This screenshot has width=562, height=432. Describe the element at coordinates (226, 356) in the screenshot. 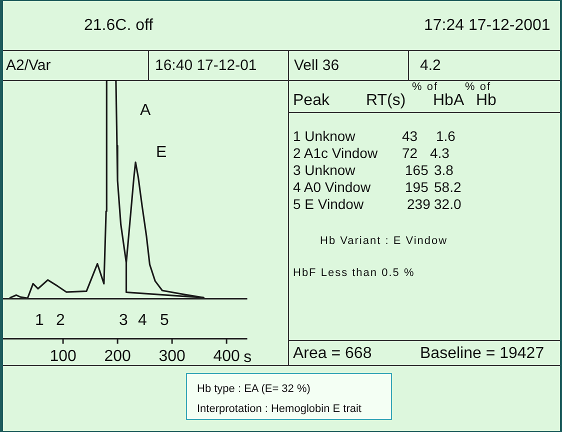

I see `x-tick-label: 400` at that location.